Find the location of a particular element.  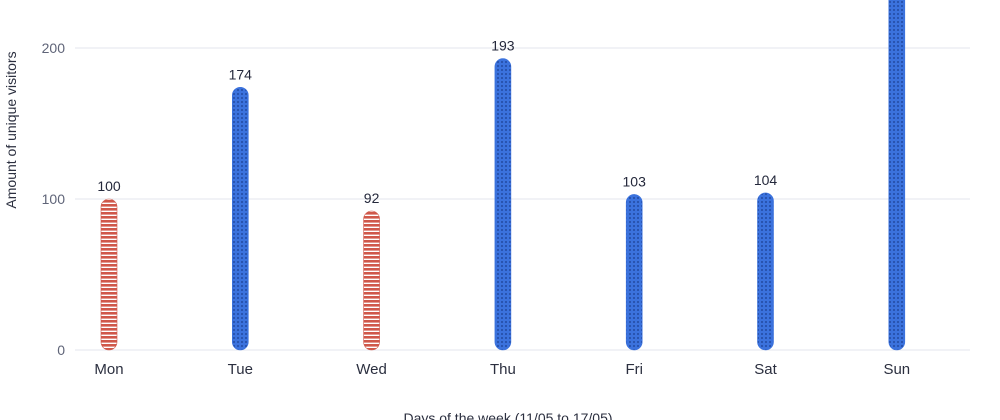

x-axis-ticks: Mon Tue Wed Thu Fri Sat Sun is located at coordinates (502, 369).